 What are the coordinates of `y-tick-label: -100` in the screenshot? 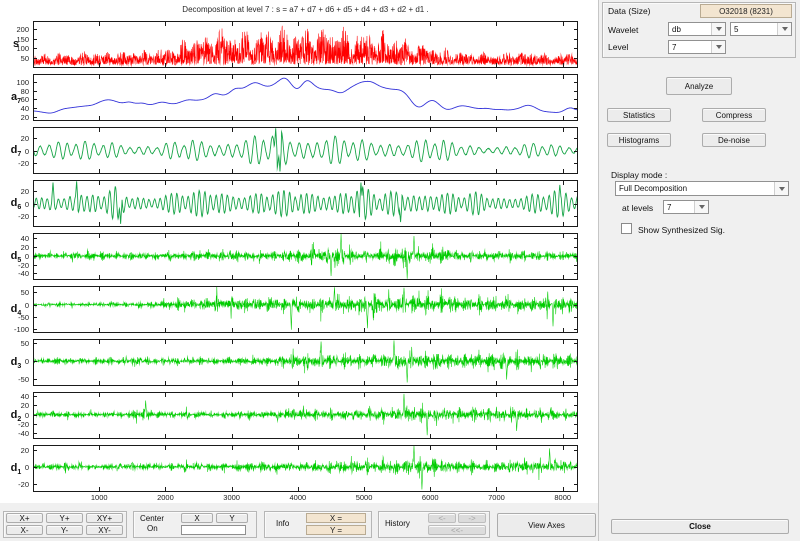 It's located at (21, 330).